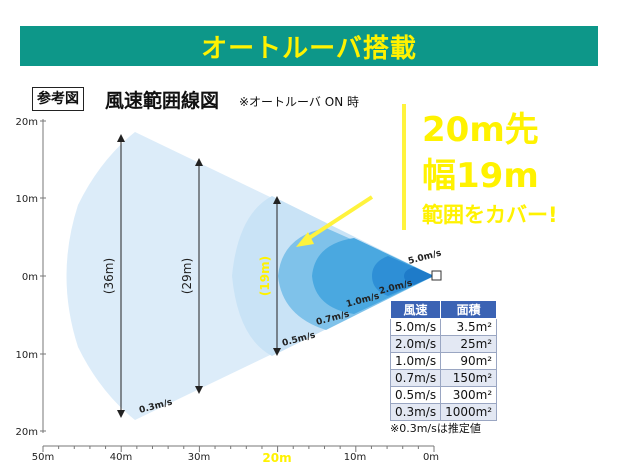  Describe the element at coordinates (490, 215) in the screenshot. I see `callout-line-coverage: 範囲をカバー!` at that location.